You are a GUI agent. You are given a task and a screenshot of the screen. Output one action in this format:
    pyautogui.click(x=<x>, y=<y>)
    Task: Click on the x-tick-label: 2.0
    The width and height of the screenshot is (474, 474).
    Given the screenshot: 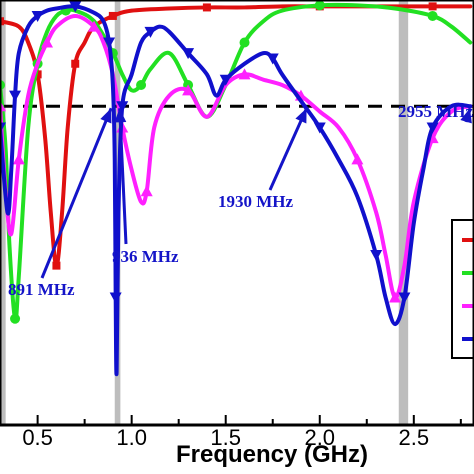 What is the action you would take?
    pyautogui.click(x=319, y=437)
    